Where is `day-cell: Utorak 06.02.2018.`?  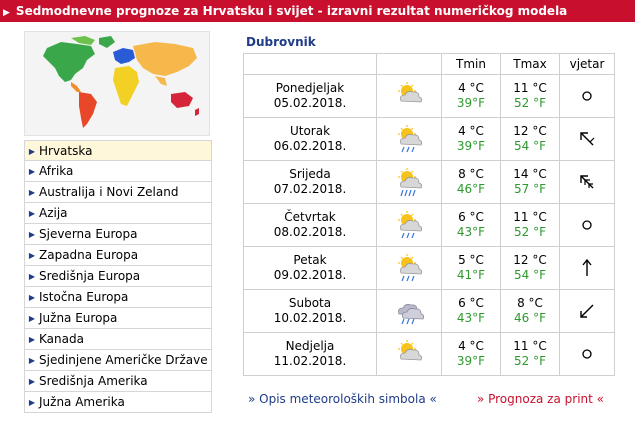 day-cell: Utorak 06.02.2018. is located at coordinates (310, 139).